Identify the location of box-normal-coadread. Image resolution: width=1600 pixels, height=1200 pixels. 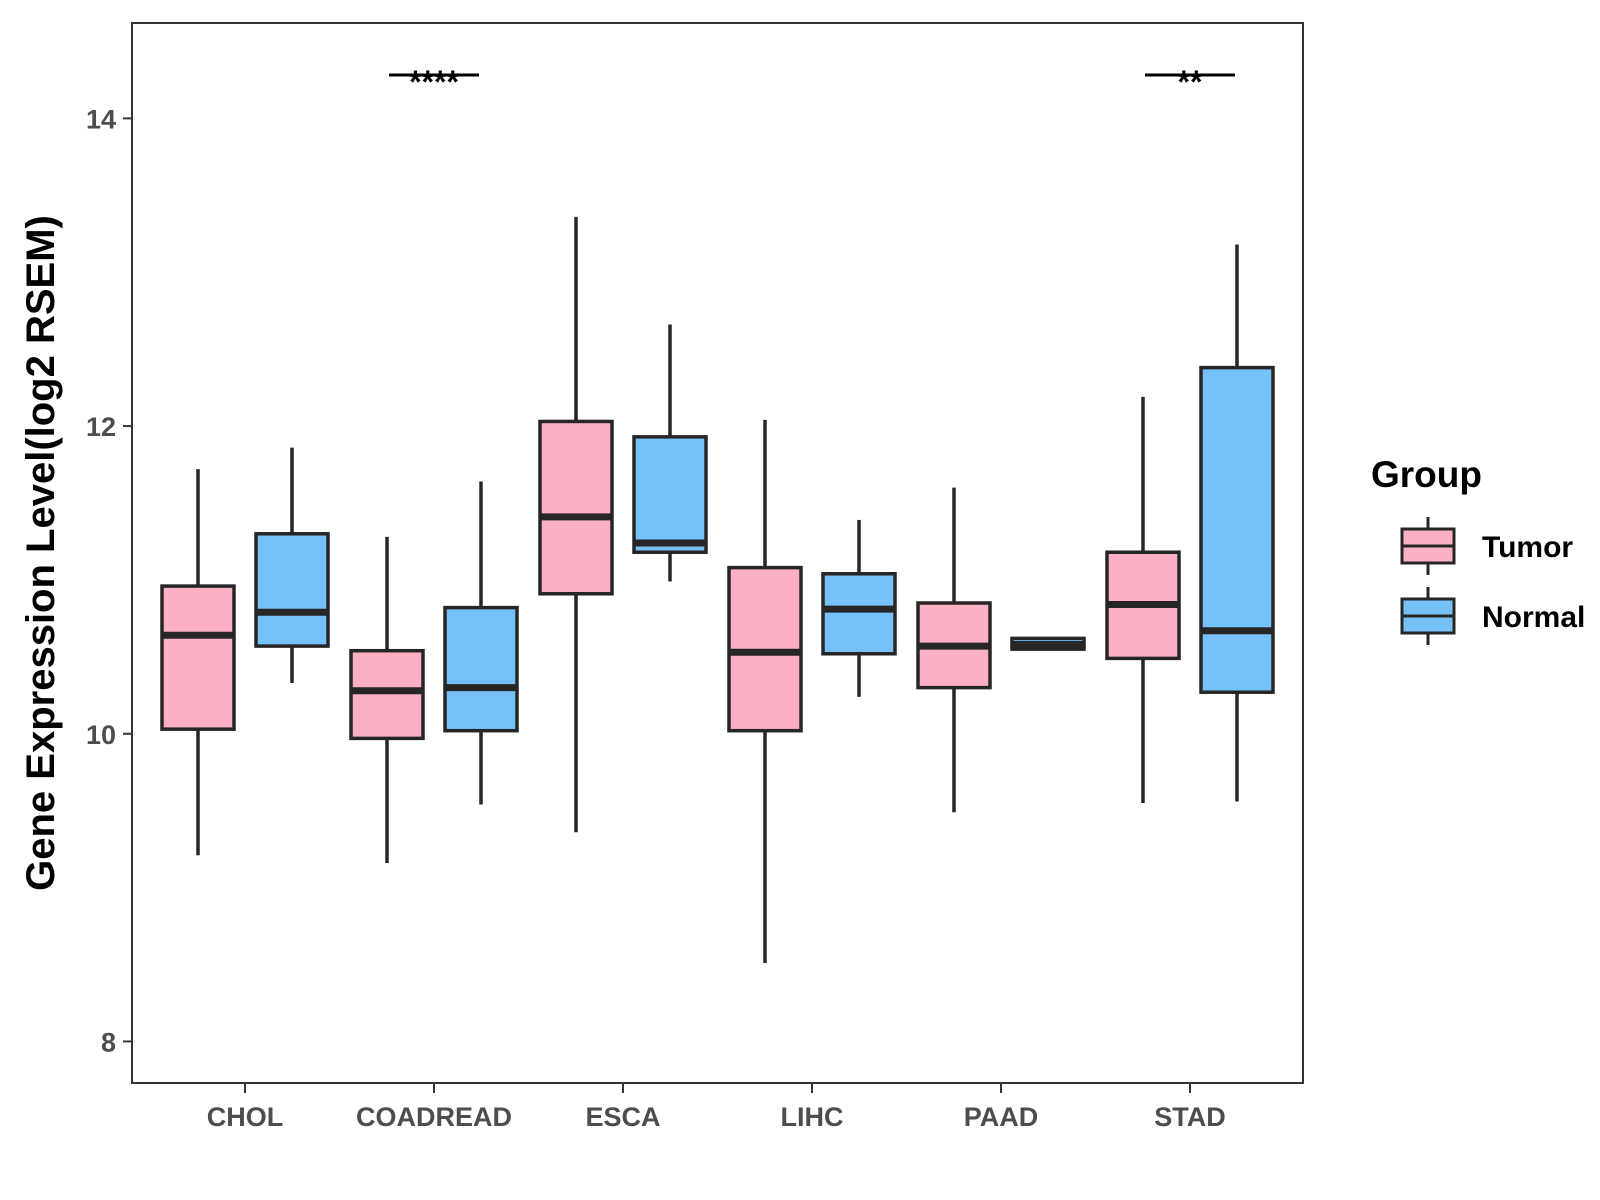
(481, 643).